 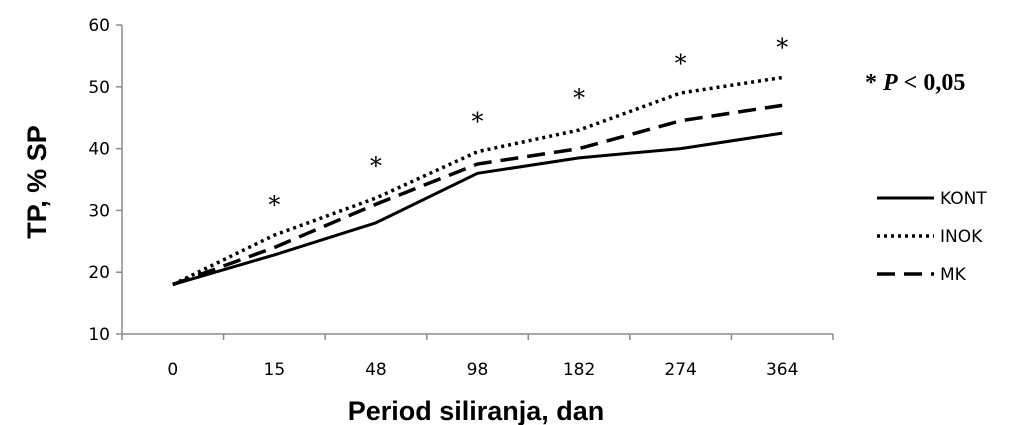 I want to click on svg-text: * P < 0,05, so click(x=915, y=83).